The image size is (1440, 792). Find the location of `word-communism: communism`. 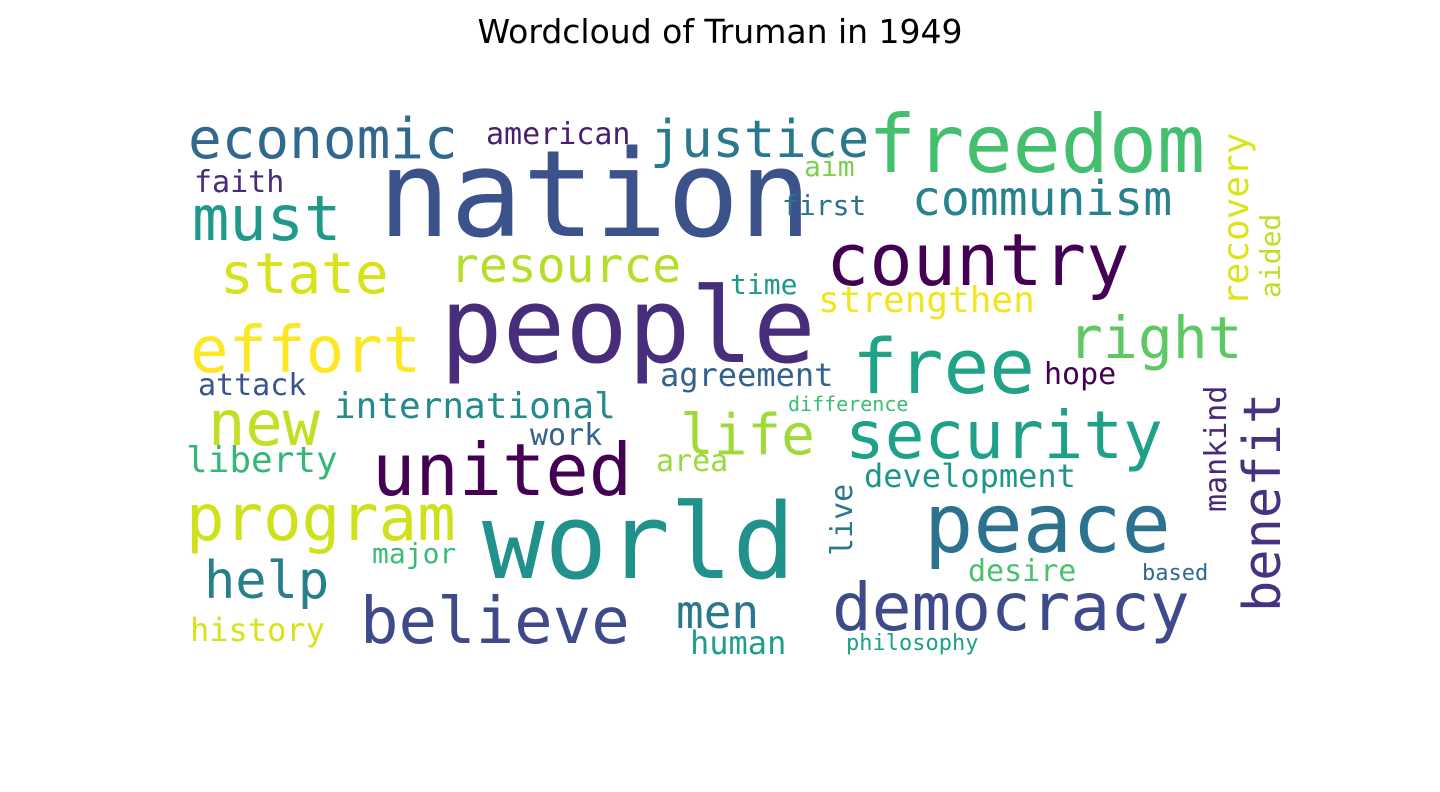

word-communism: communism is located at coordinates (1042, 199).